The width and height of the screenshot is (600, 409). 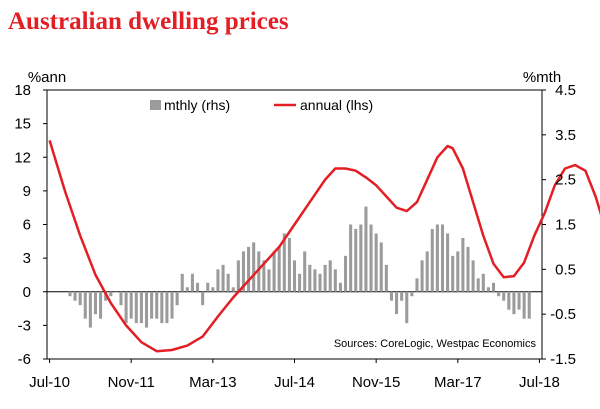 What do you see at coordinates (213, 382) in the screenshot?
I see `x-tick-label: Mar-13` at bounding box center [213, 382].